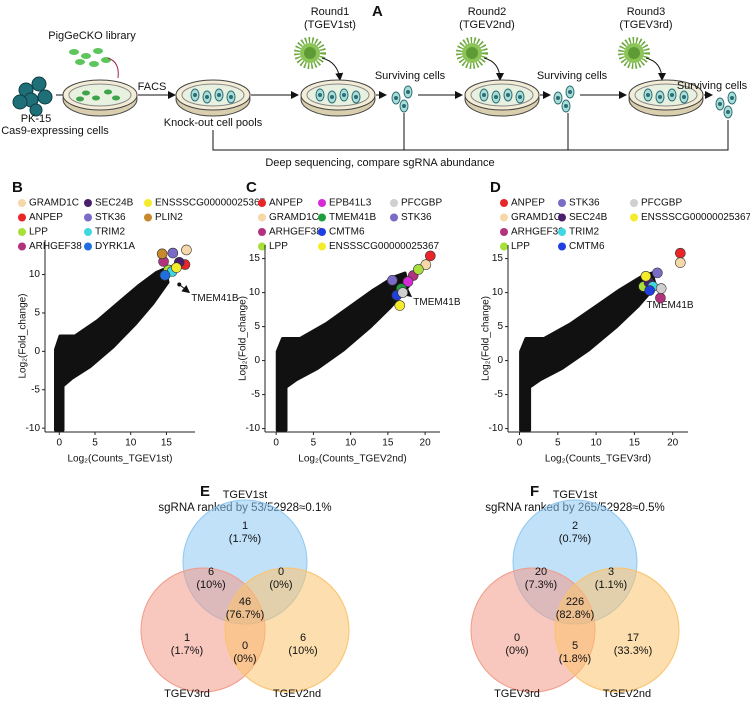 The height and width of the screenshot is (704, 750). What do you see at coordinates (517, 638) in the screenshot?
I see `region-count: 0` at bounding box center [517, 638].